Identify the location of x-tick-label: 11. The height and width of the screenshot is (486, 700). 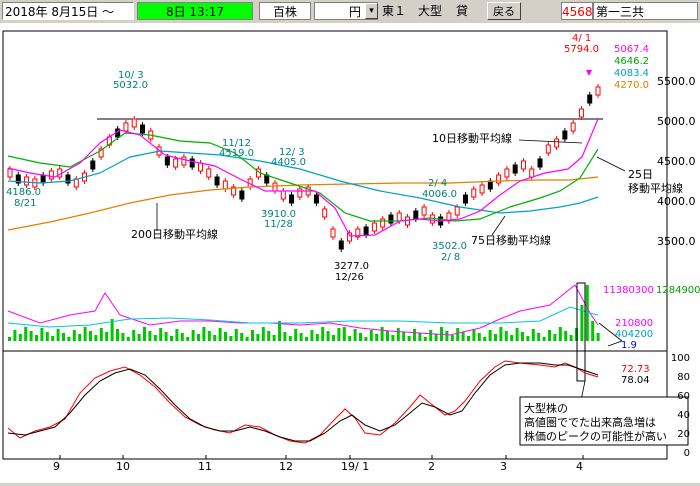
(205, 466).